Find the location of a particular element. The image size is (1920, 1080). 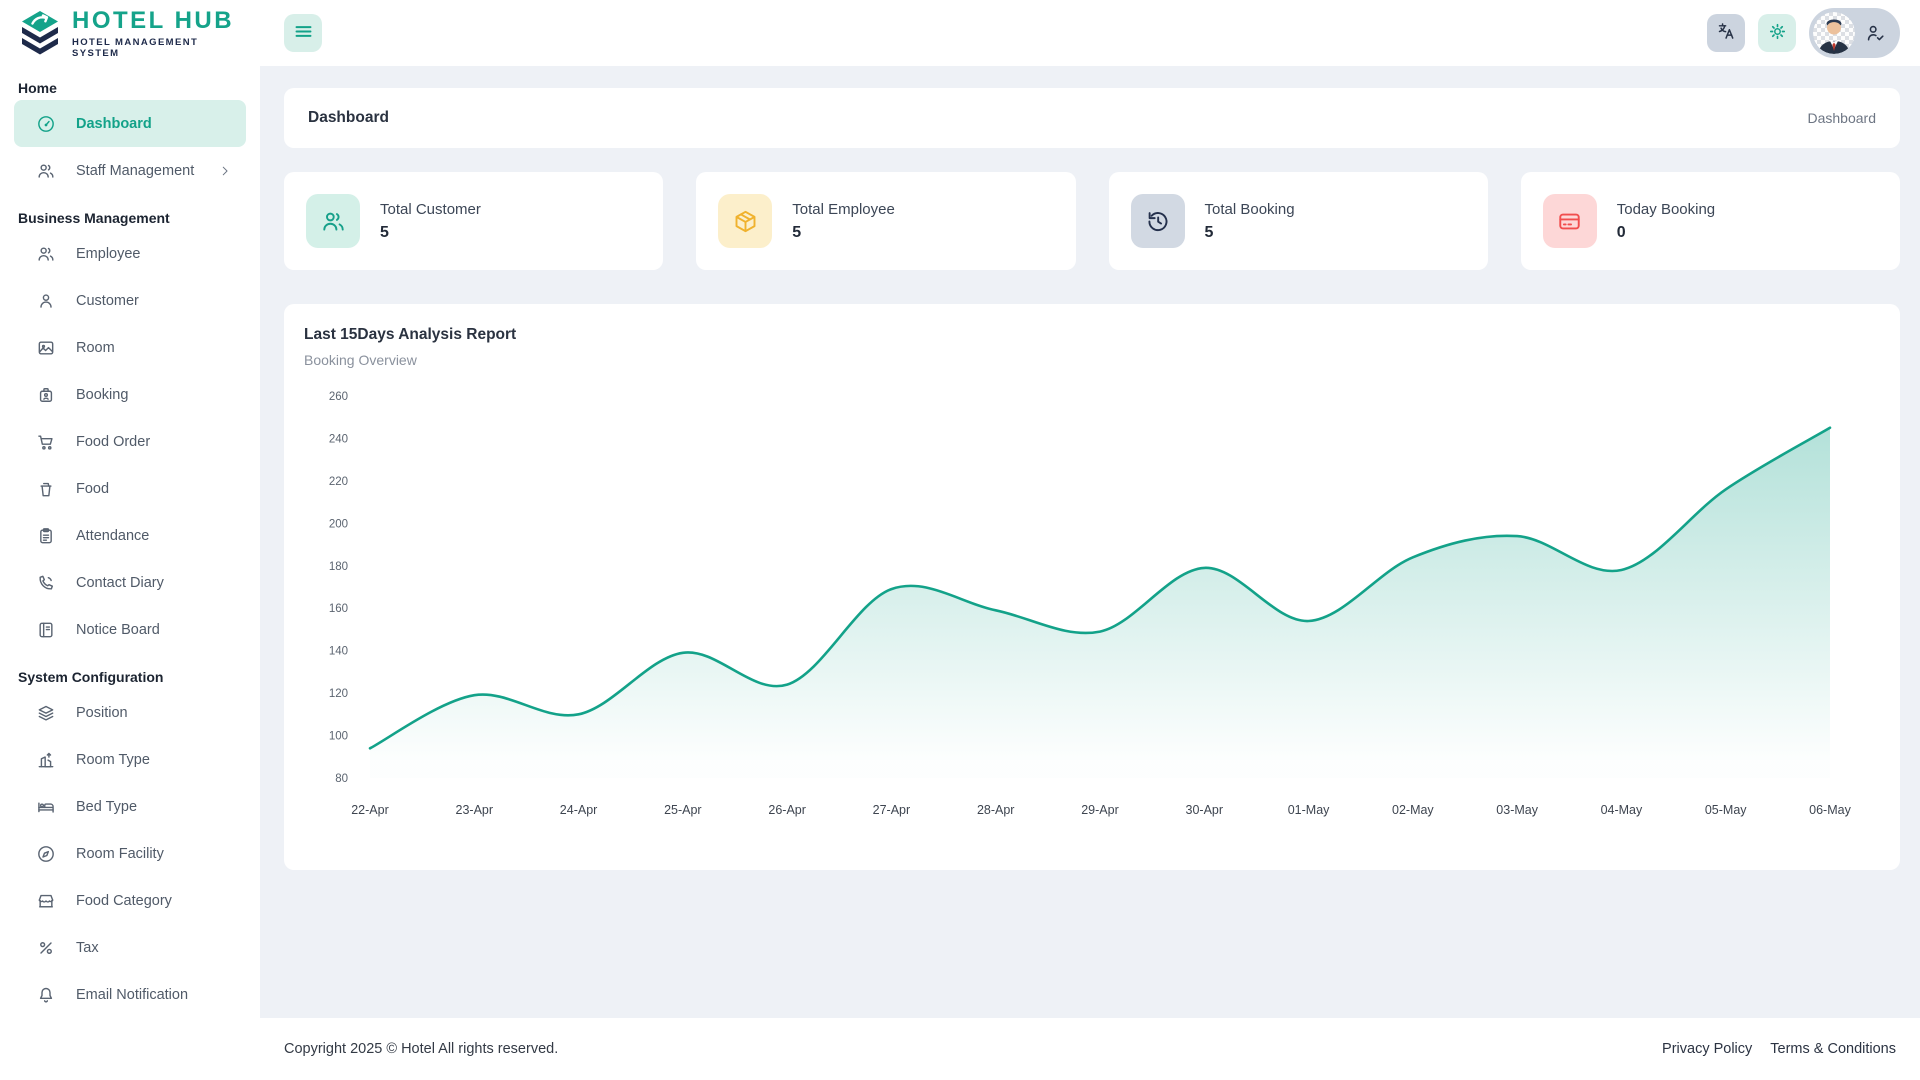

stat-title: Total Customer is located at coordinates (430, 209).